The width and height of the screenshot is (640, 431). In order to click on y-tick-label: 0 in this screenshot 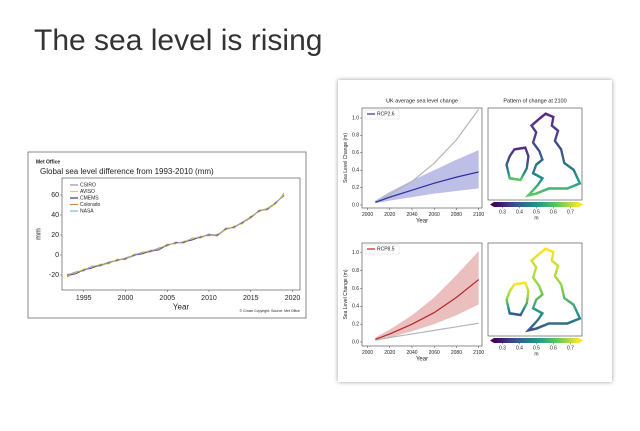, I will do `click(57, 255)`.